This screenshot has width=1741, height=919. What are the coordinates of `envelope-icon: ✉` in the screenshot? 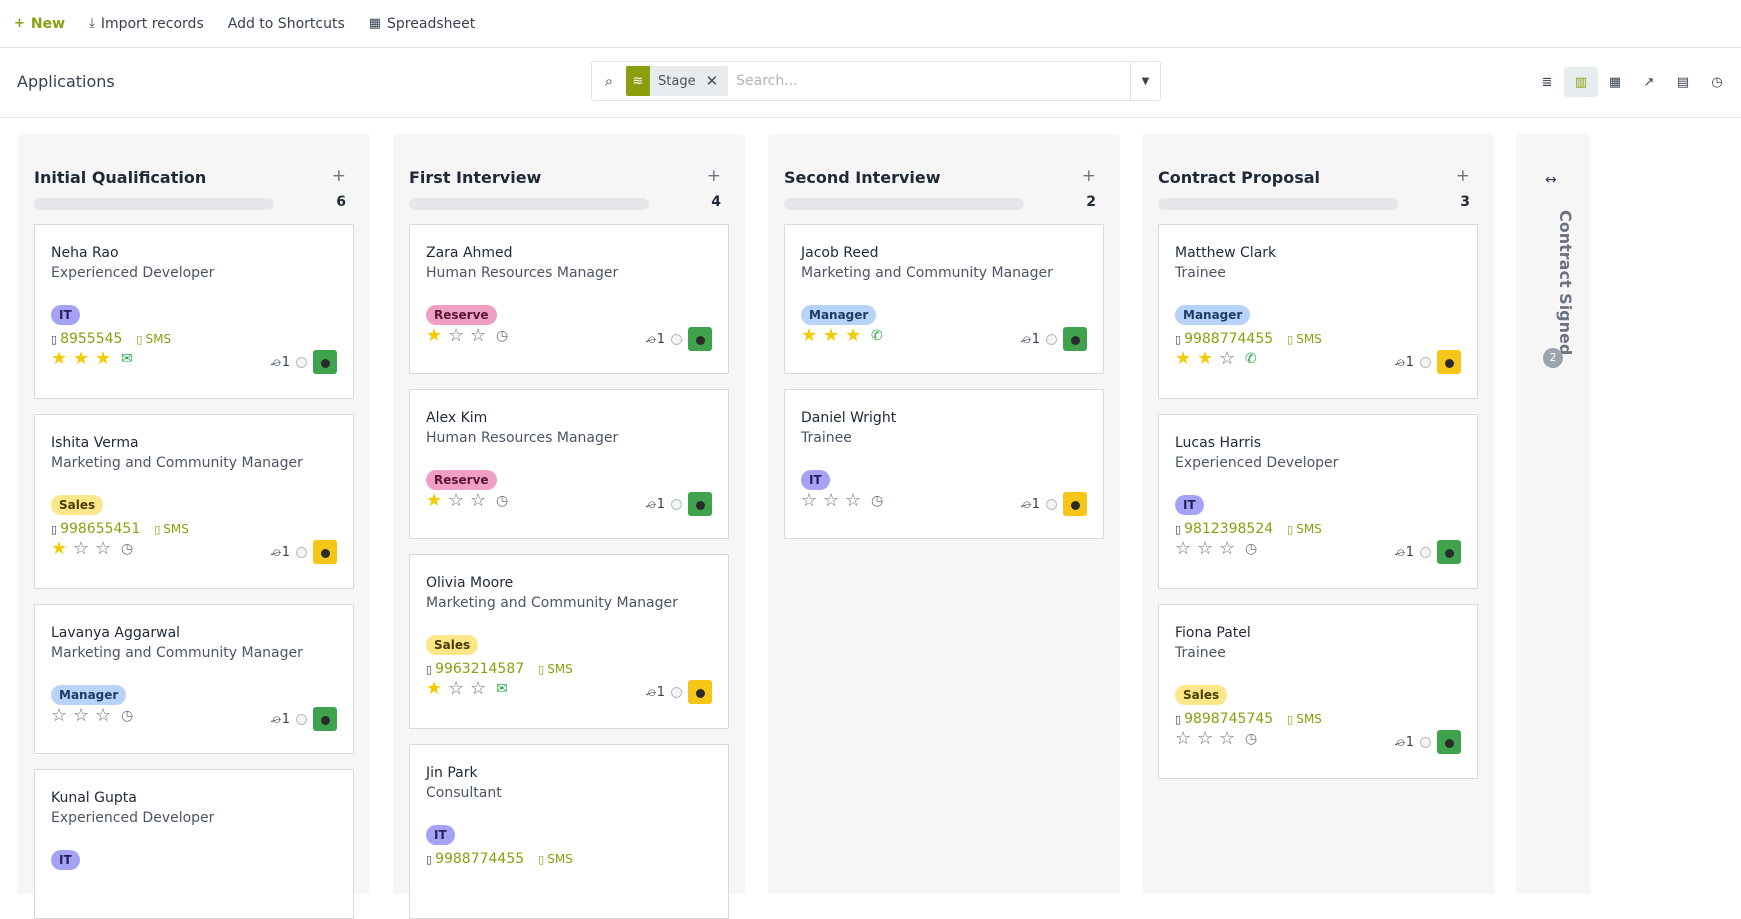 It's located at (502, 688).